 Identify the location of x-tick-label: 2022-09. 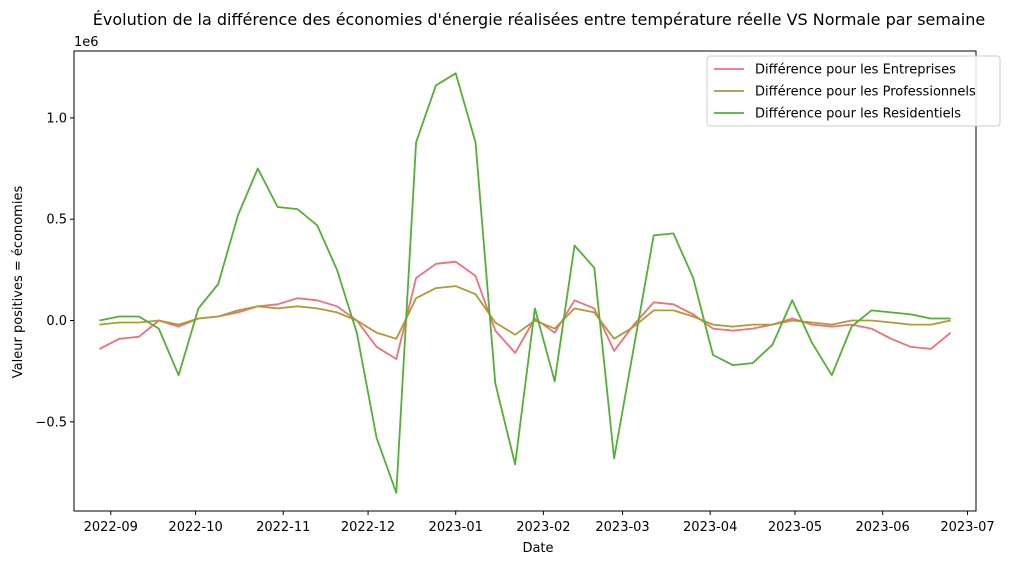
(111, 527).